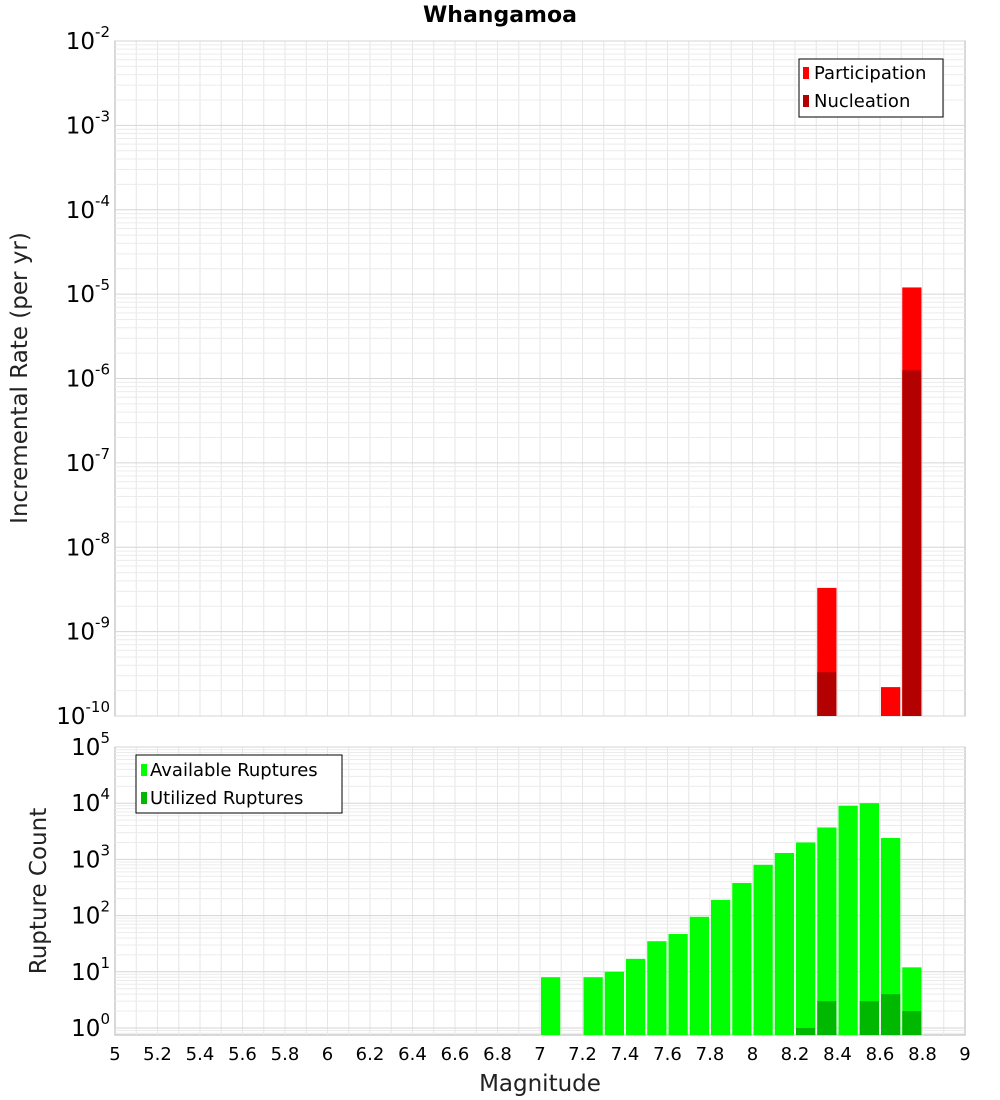 This screenshot has width=1000, height=1100. Describe the element at coordinates (869, 501) in the screenshot. I see `rate-bars` at that location.